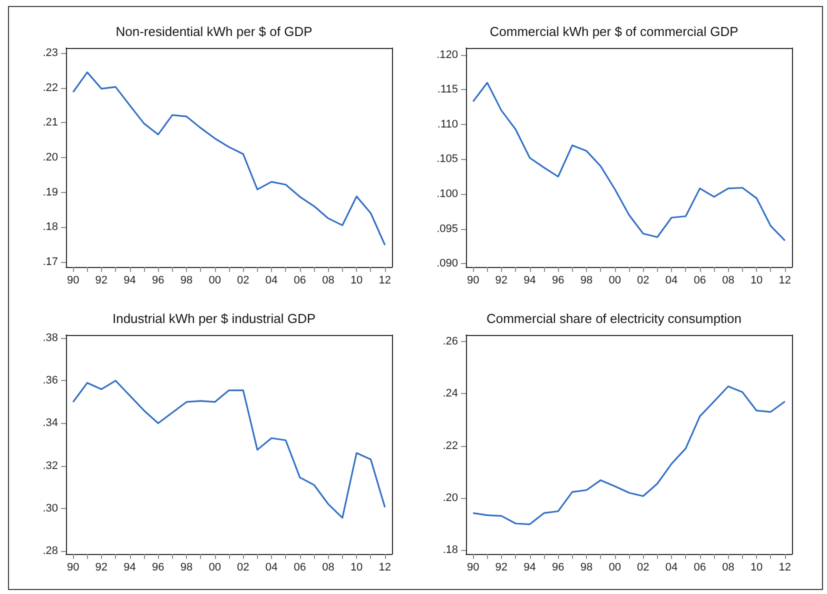 The height and width of the screenshot is (594, 827). Describe the element at coordinates (447, 54) in the screenshot. I see `y-tick-label: .120` at that location.